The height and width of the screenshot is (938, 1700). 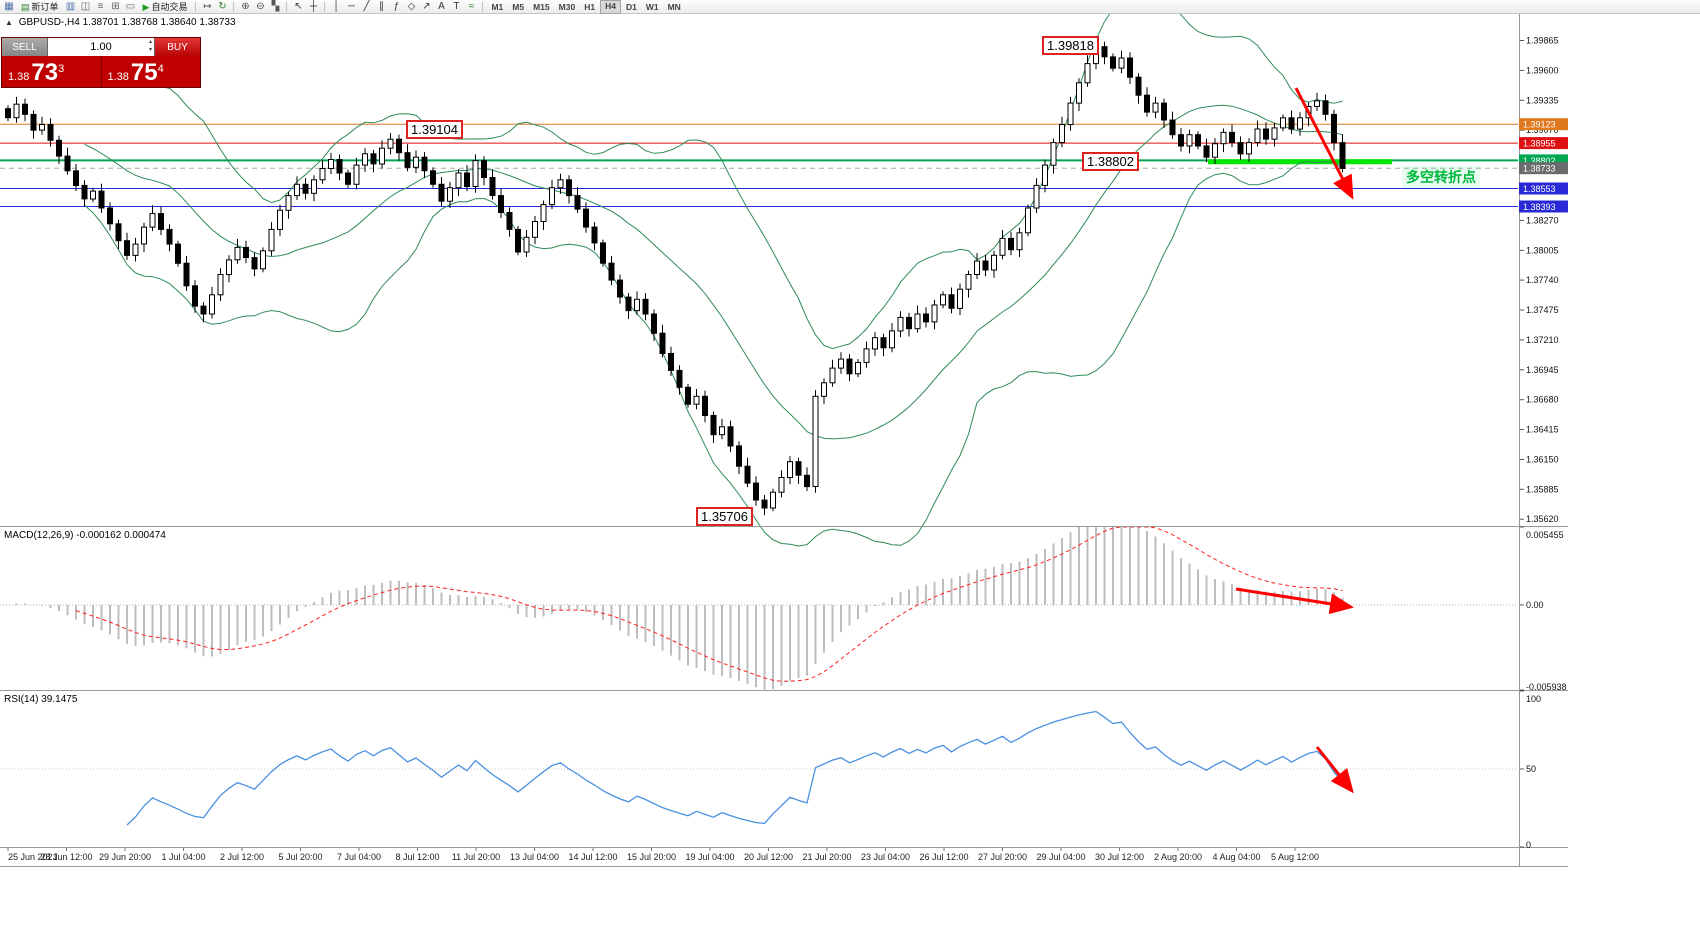 I want to click on vertical-line-icon: │, so click(x=336, y=6).